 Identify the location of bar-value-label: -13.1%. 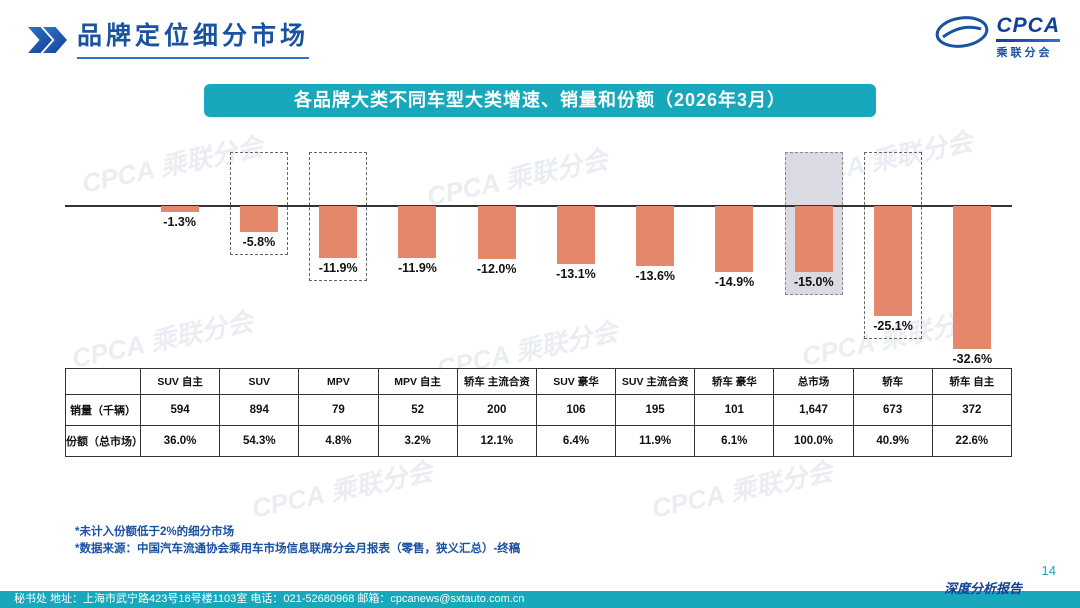
(576, 273).